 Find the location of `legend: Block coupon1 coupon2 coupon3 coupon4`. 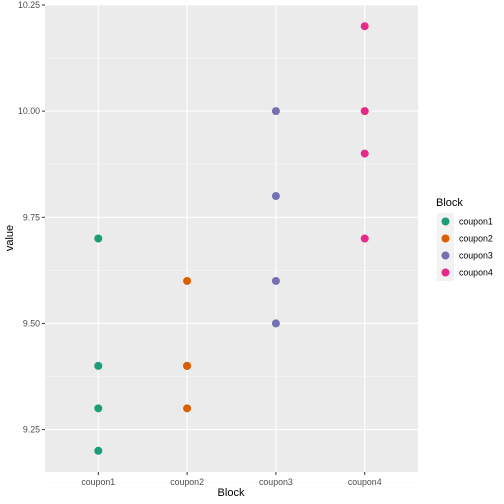

legend: Block coupon1 coupon2 coupon3 coupon4 is located at coordinates (464, 239).